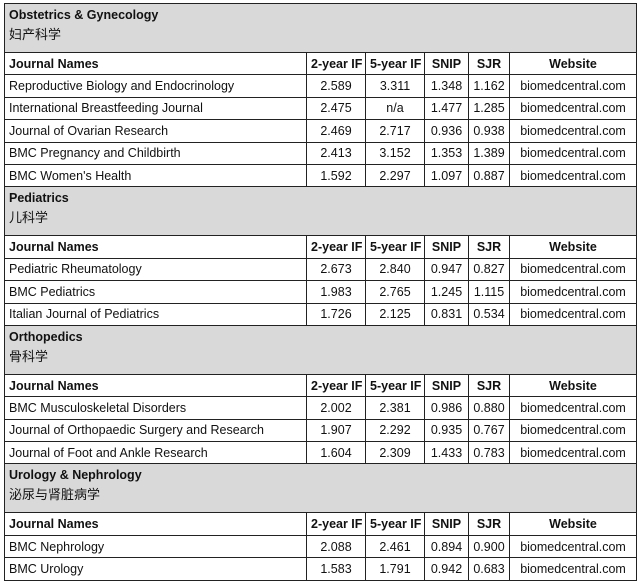 The height and width of the screenshot is (581, 639). What do you see at coordinates (446, 408) in the screenshot?
I see `metric: 0.986` at bounding box center [446, 408].